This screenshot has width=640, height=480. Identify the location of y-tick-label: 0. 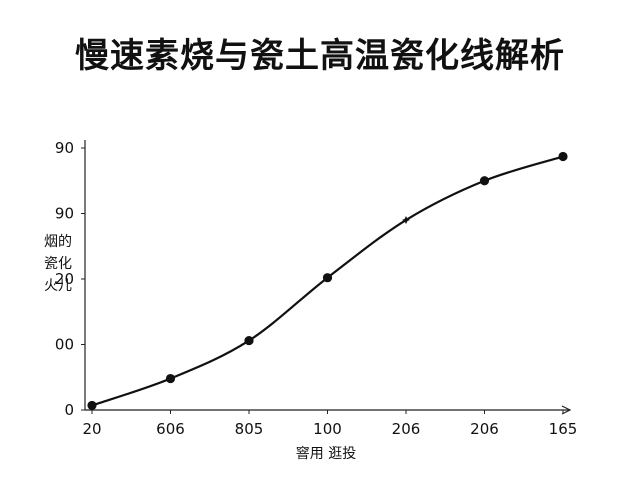
(69, 410).